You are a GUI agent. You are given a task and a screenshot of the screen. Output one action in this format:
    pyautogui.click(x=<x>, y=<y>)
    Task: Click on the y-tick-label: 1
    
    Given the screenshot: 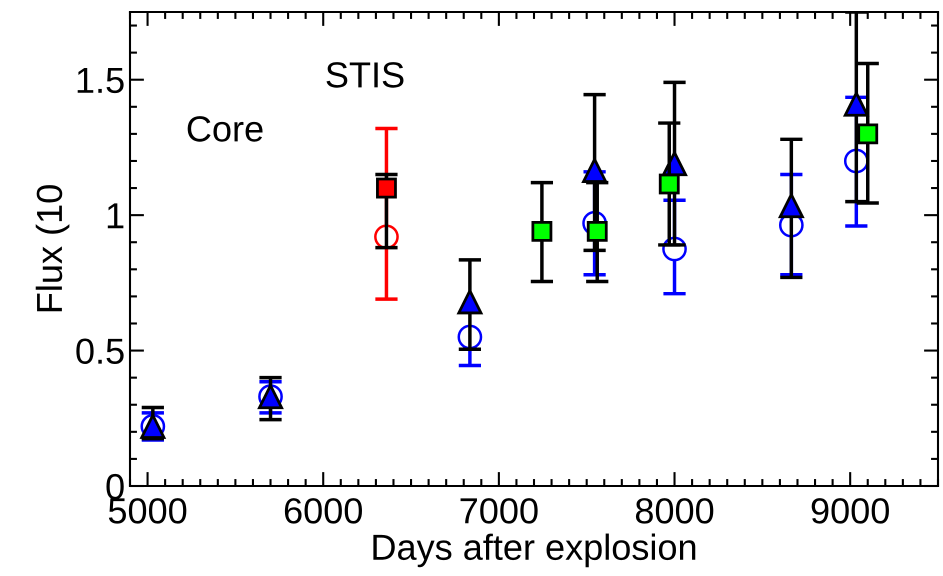 What is the action you would take?
    pyautogui.click(x=116, y=215)
    